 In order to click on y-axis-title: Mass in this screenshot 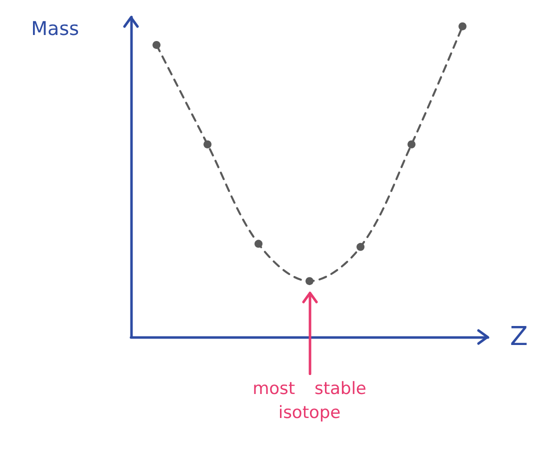, I will do `click(55, 29)`.